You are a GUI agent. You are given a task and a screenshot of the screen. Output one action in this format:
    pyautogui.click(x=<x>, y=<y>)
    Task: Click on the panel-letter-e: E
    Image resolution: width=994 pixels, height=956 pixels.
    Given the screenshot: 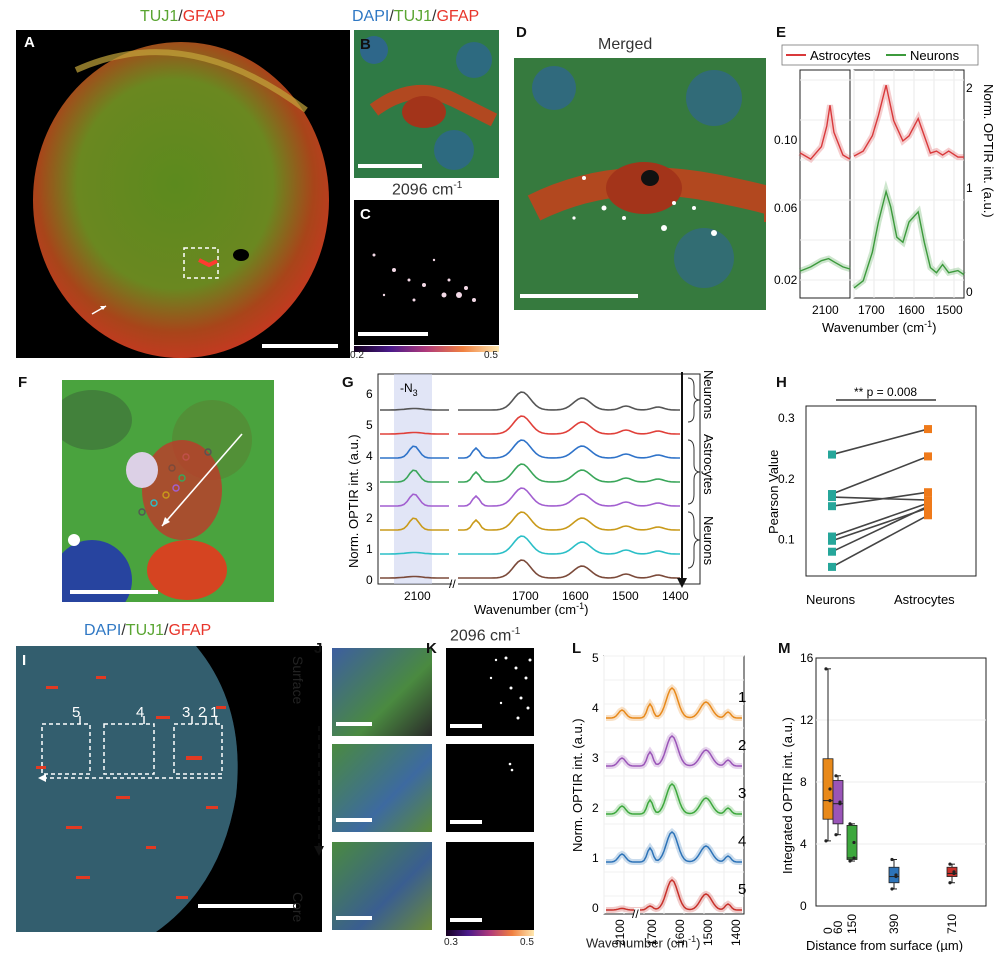 What is the action you would take?
    pyautogui.click(x=781, y=32)
    